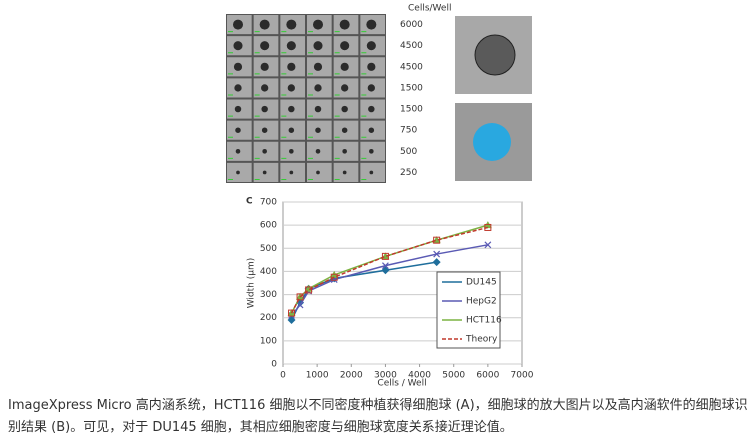  What do you see at coordinates (401, 384) in the screenshot?
I see `x-axis-label: Cells / Well` at bounding box center [401, 384].